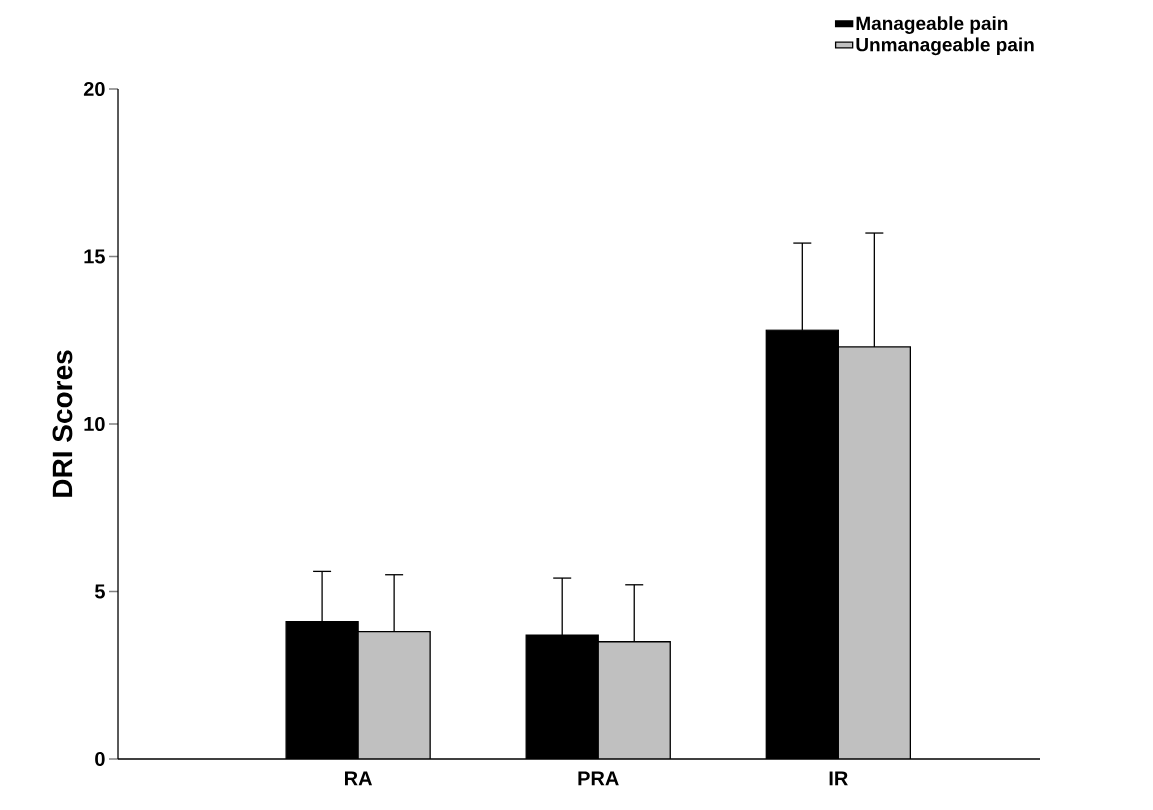 This screenshot has width=1153, height=810. What do you see at coordinates (838, 778) in the screenshot?
I see `x-tick-label: IR` at bounding box center [838, 778].